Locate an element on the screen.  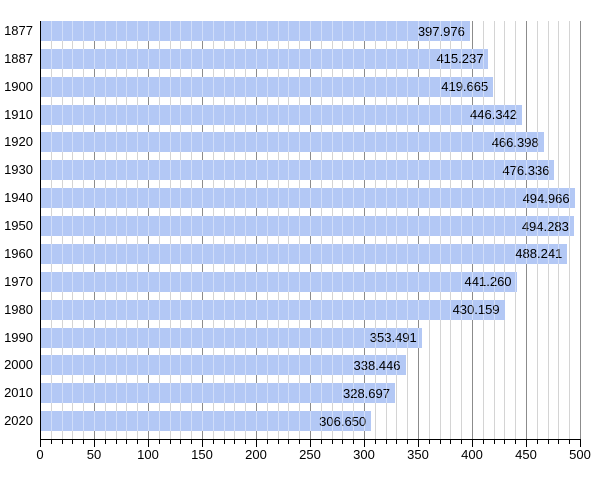
bar-value-label: 328.697 is located at coordinates (366, 393).